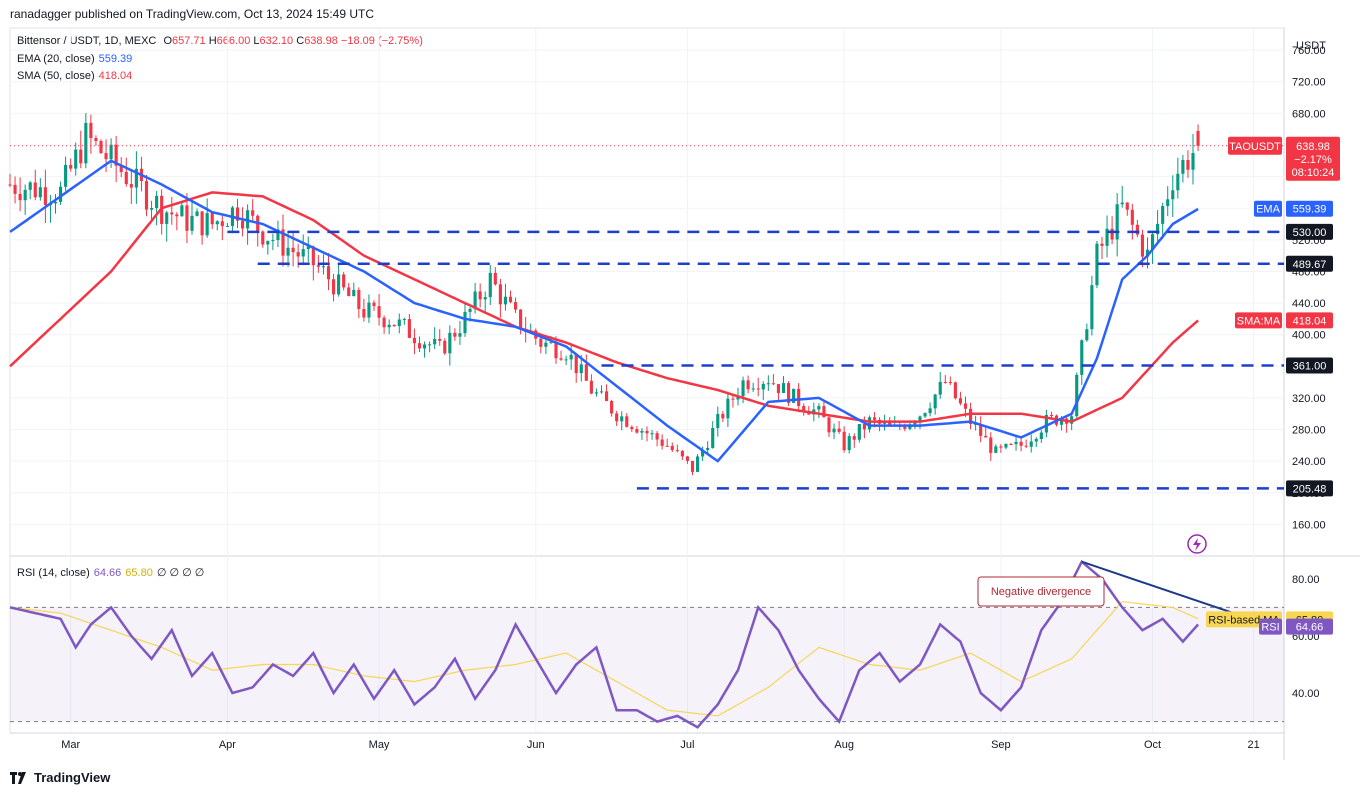 Image resolution: width=1360 pixels, height=796 pixels. I want to click on rsi-legend-value: 64.66, so click(107, 573).